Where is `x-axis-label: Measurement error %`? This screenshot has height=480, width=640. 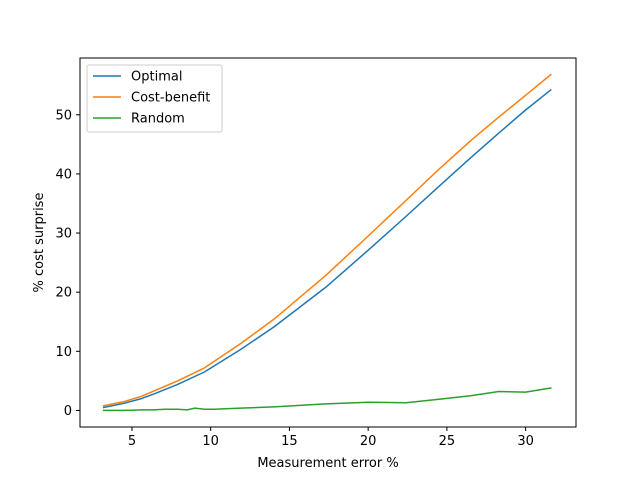
x-axis-label: Measurement error % is located at coordinates (327, 463).